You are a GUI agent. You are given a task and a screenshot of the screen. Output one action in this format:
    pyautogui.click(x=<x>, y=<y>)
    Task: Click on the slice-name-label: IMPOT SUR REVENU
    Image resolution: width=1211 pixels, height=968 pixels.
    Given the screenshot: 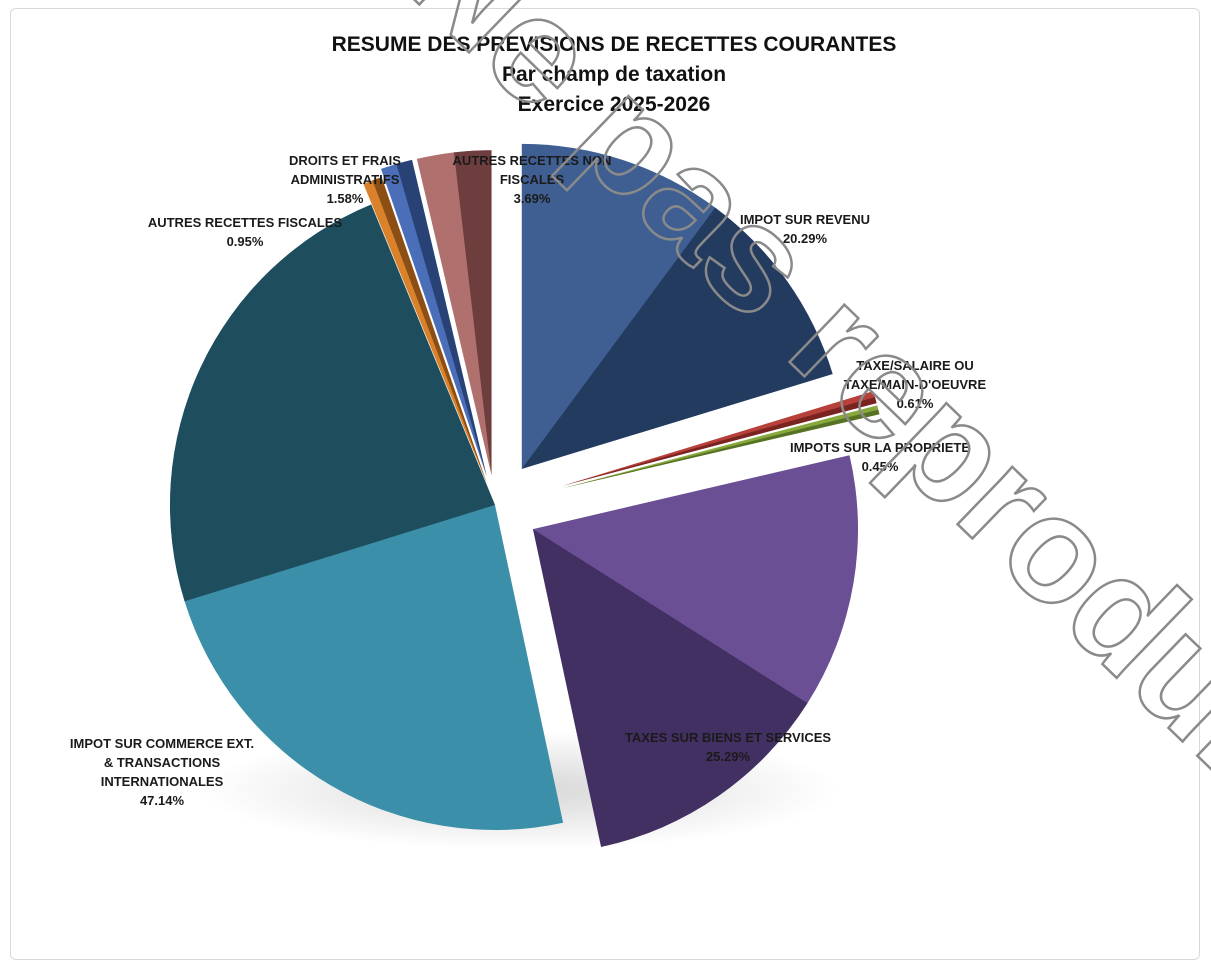 What is the action you would take?
    pyautogui.click(x=805, y=219)
    